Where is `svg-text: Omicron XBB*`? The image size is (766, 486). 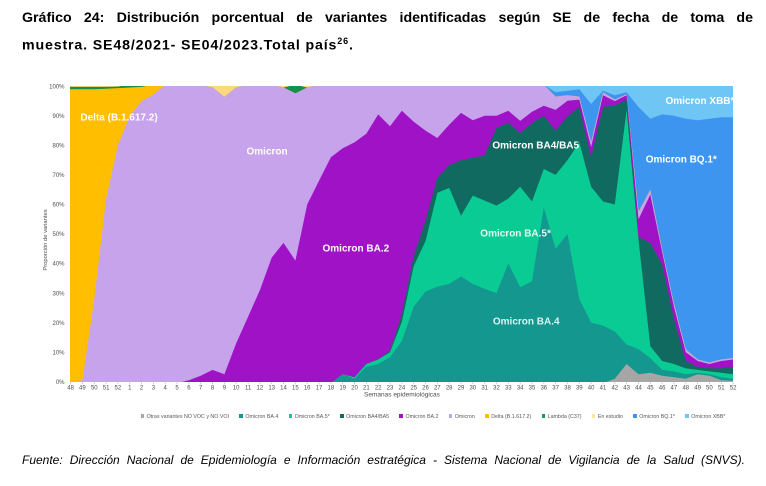 svg-text: Omicron XBB* is located at coordinates (700, 101).